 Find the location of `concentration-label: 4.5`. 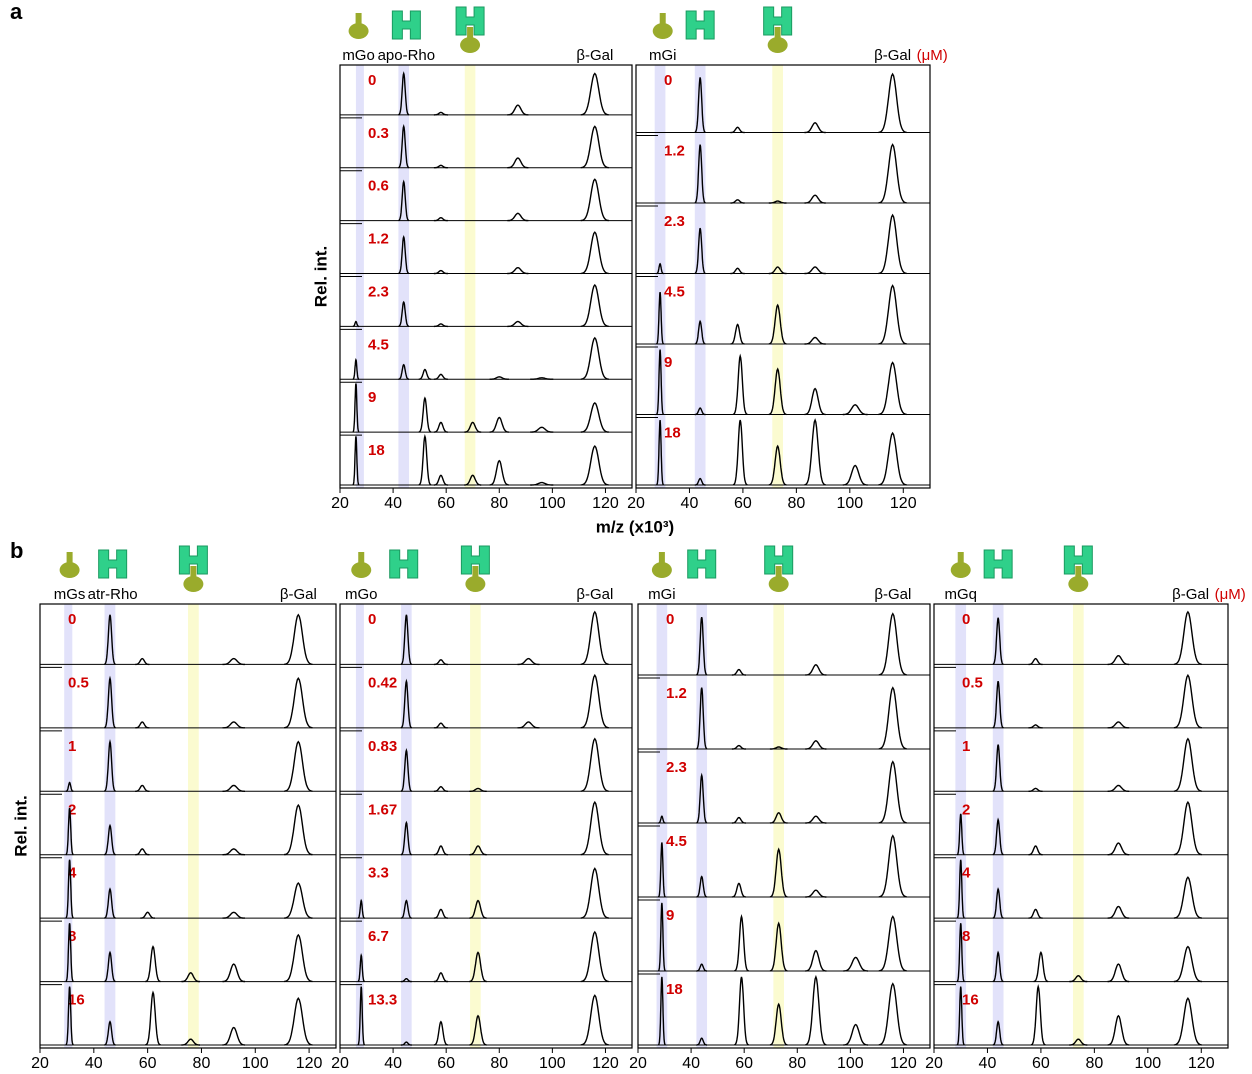

concentration-label: 4.5 is located at coordinates (676, 841).